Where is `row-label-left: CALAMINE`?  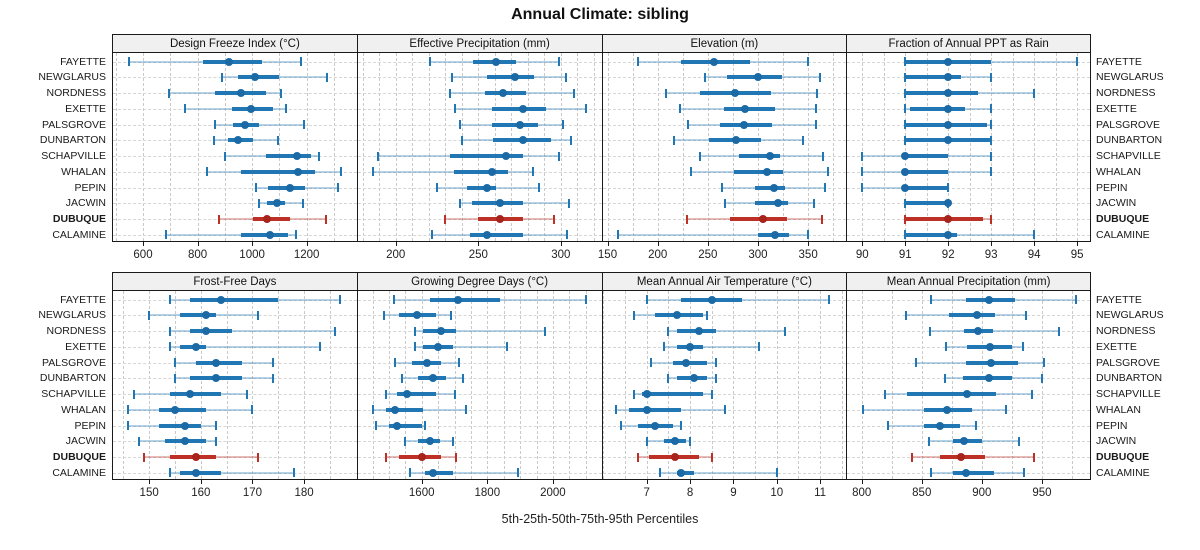 row-label-left: CALAMINE is located at coordinates (79, 234).